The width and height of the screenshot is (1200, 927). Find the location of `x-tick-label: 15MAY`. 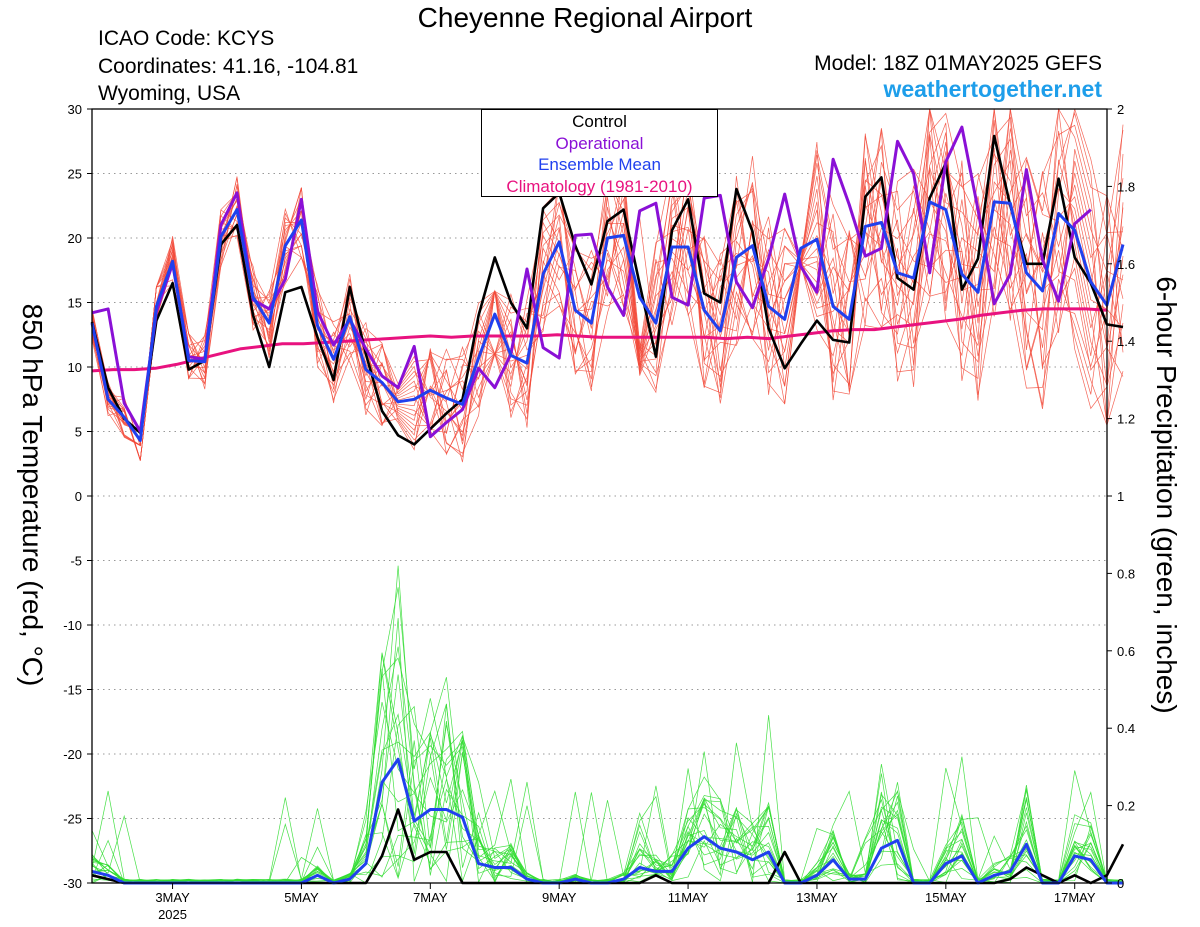

x-tick-label: 15MAY is located at coordinates (946, 897).